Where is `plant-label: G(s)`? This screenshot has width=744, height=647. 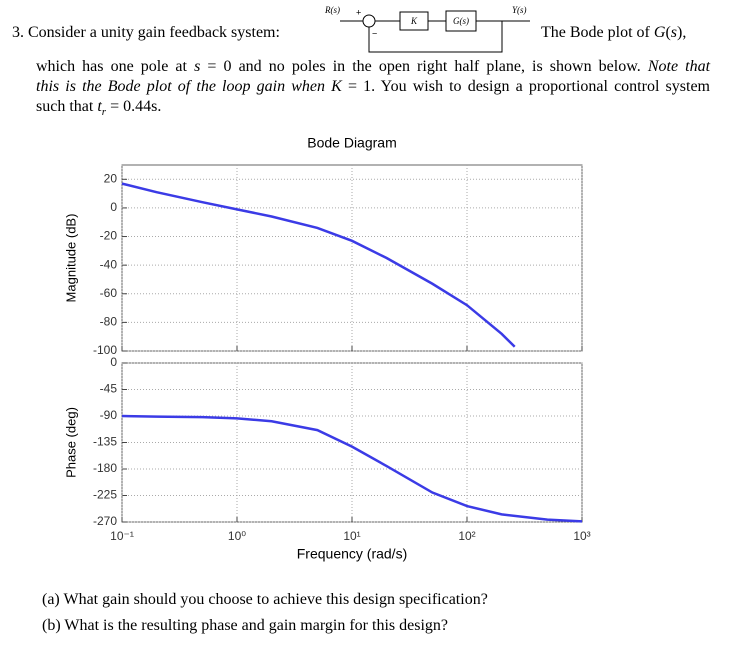 plant-label: G(s) is located at coordinates (461, 21).